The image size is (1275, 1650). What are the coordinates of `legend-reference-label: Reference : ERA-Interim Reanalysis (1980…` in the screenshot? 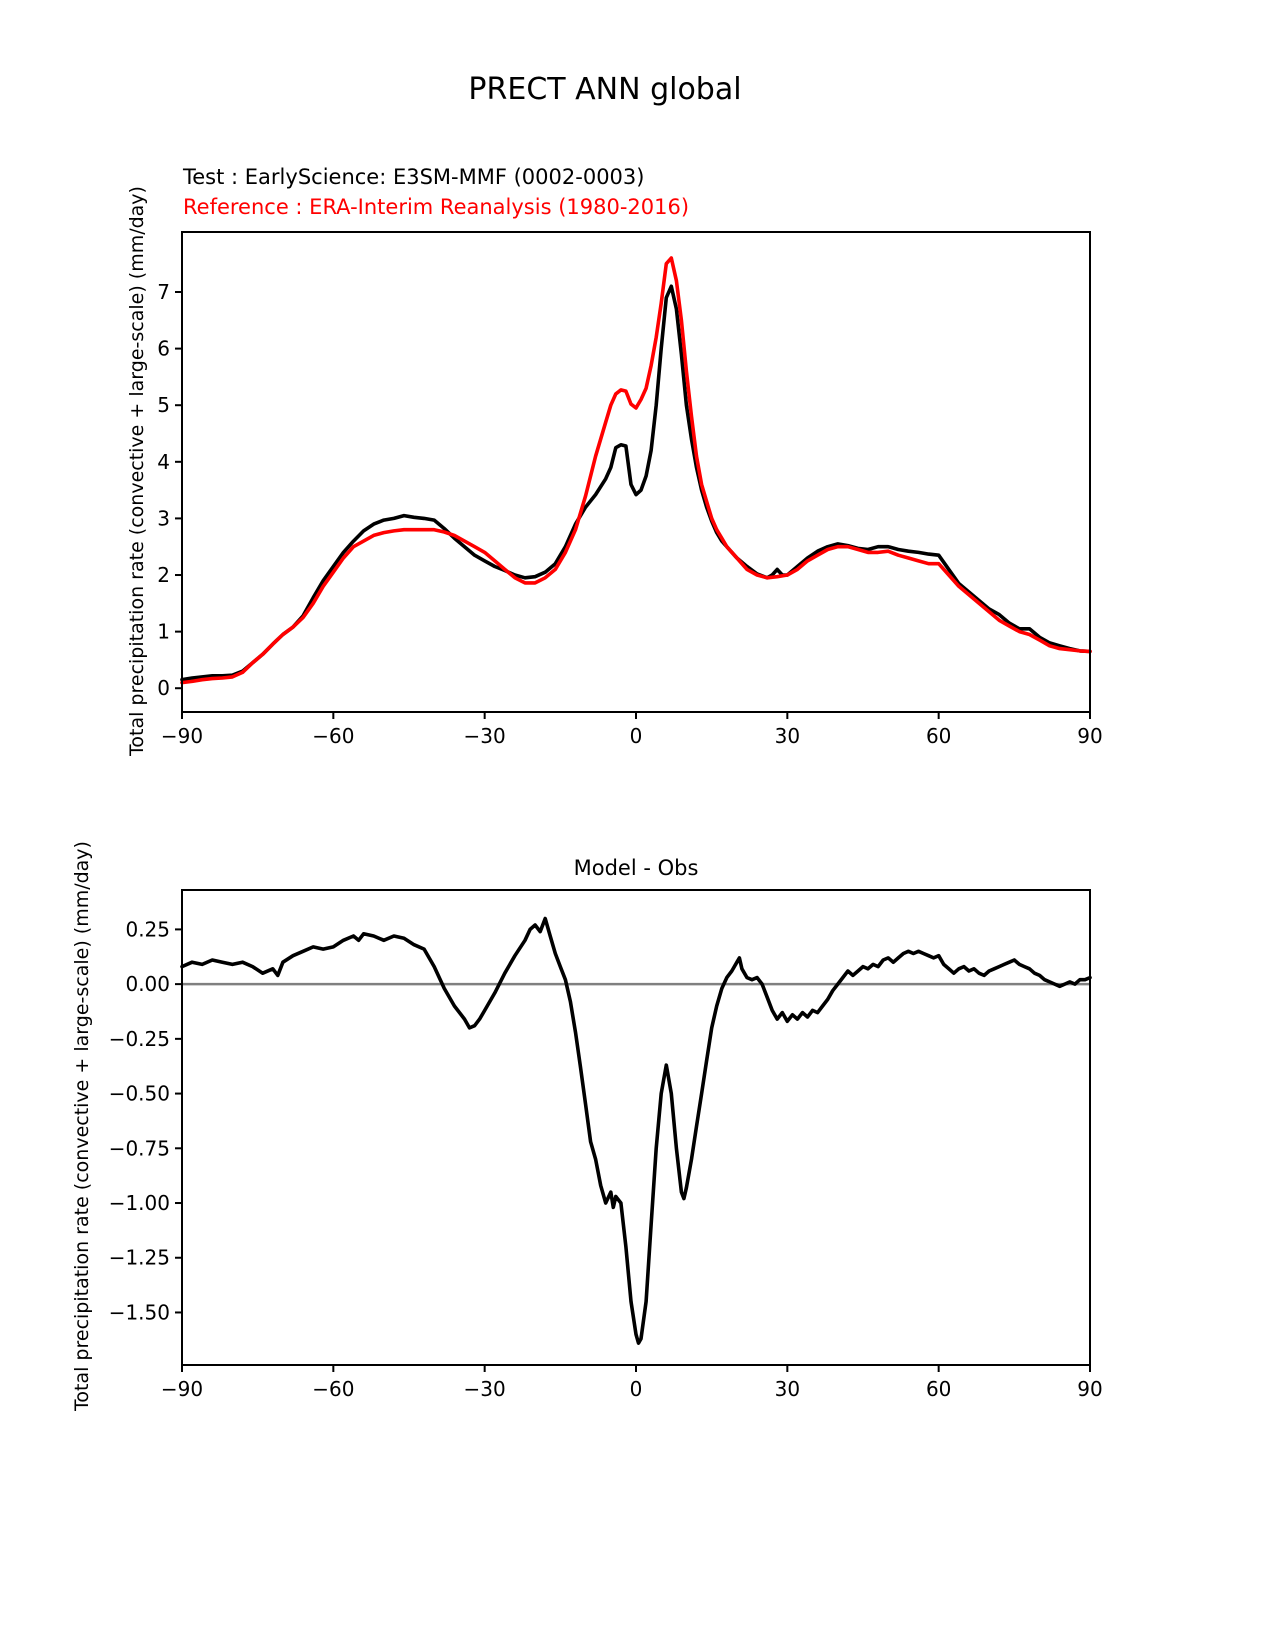 It's located at (436, 207).